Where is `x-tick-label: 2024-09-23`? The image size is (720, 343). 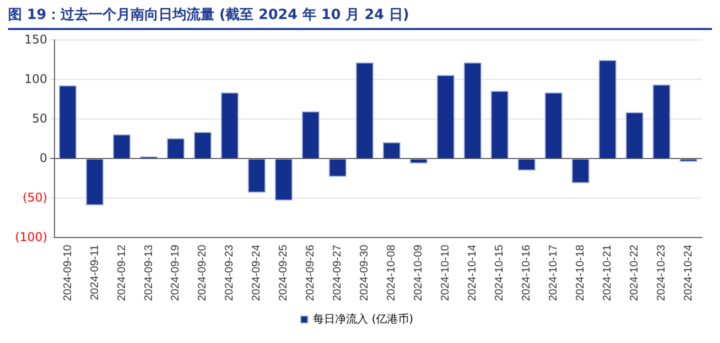
x-tick-label: 2024-09-23 is located at coordinates (230, 273).